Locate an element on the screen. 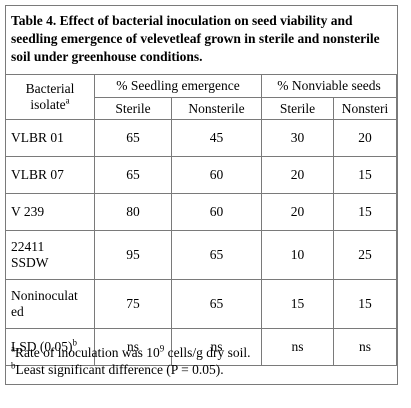 The height and width of the screenshot is (408, 411). cell-isolate: Noninoculat ed is located at coordinates (50, 304).